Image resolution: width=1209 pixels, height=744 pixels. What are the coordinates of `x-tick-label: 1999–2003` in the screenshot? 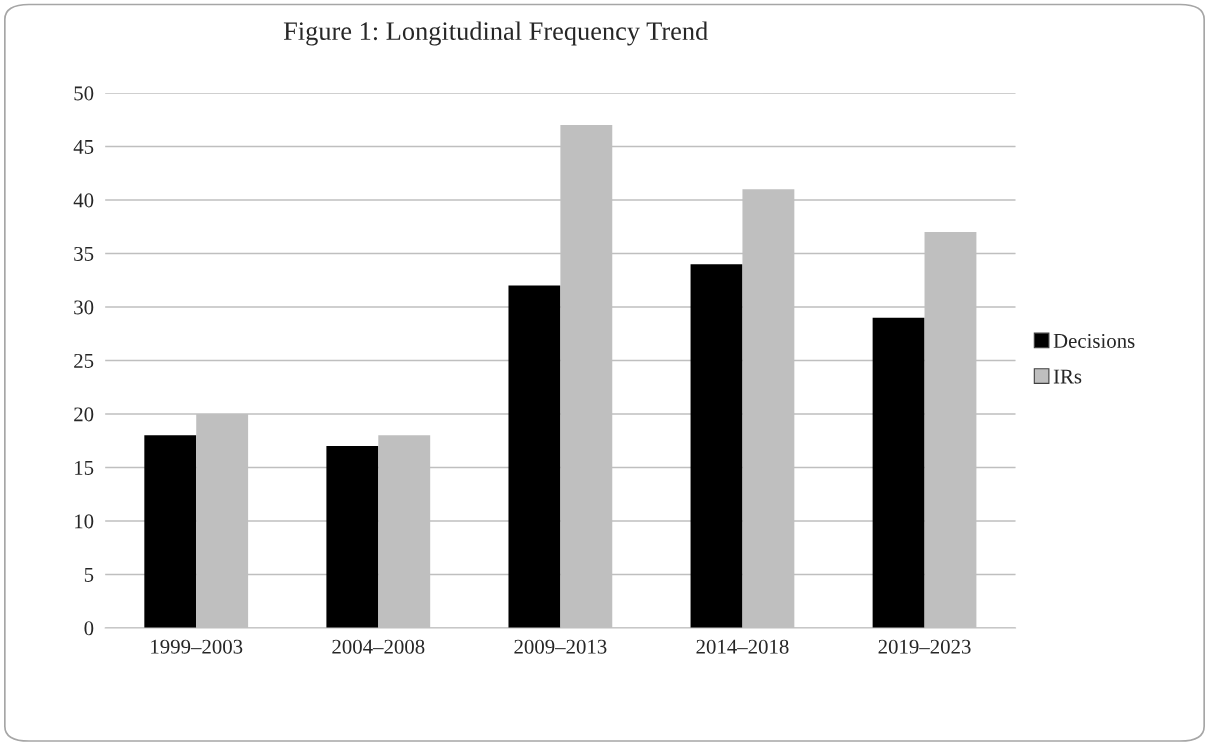 It's located at (197, 646).